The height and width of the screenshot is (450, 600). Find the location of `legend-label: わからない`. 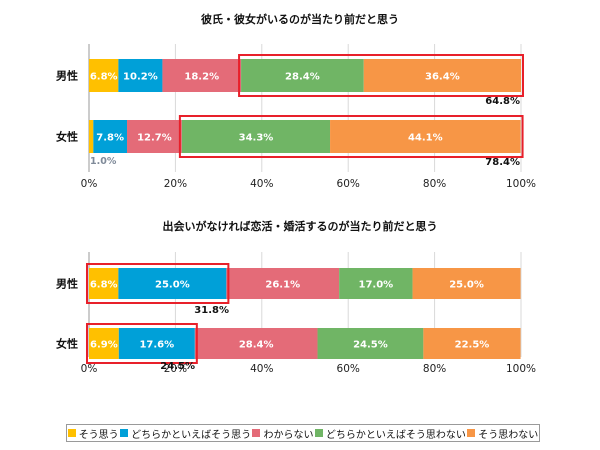

legend-label: わからない is located at coordinates (288, 435).